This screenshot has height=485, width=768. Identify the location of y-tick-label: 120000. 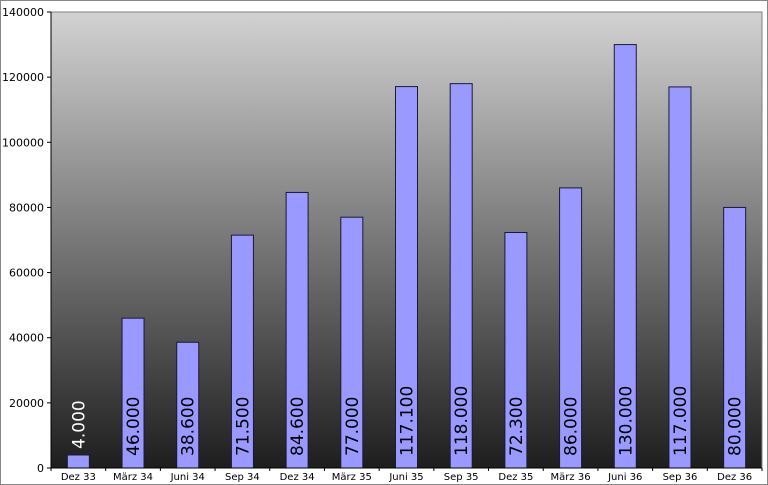
(23, 77).